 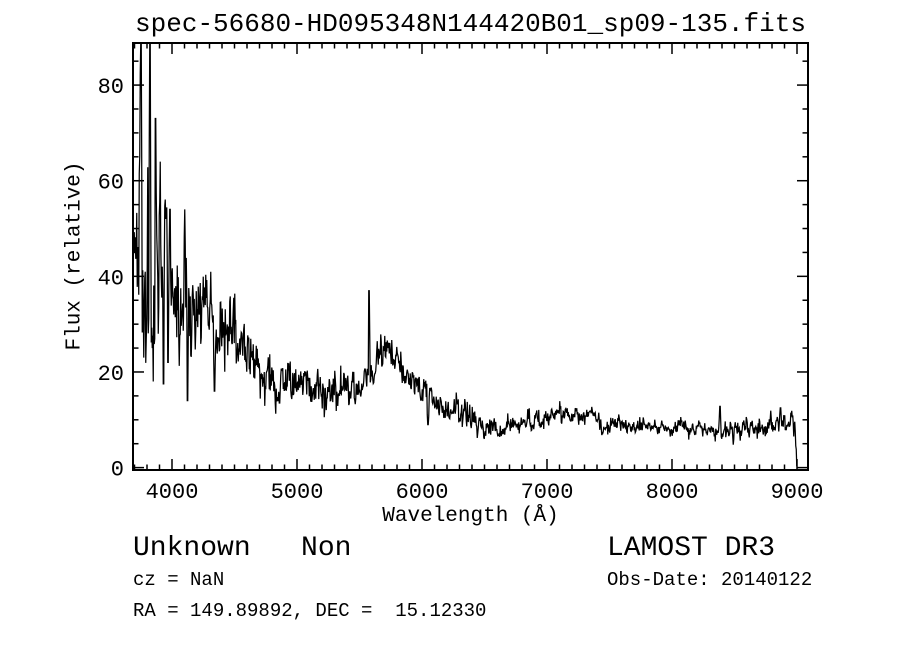 What do you see at coordinates (470, 516) in the screenshot?
I see `x-axis-label: Wavelength (Å)` at bounding box center [470, 516].